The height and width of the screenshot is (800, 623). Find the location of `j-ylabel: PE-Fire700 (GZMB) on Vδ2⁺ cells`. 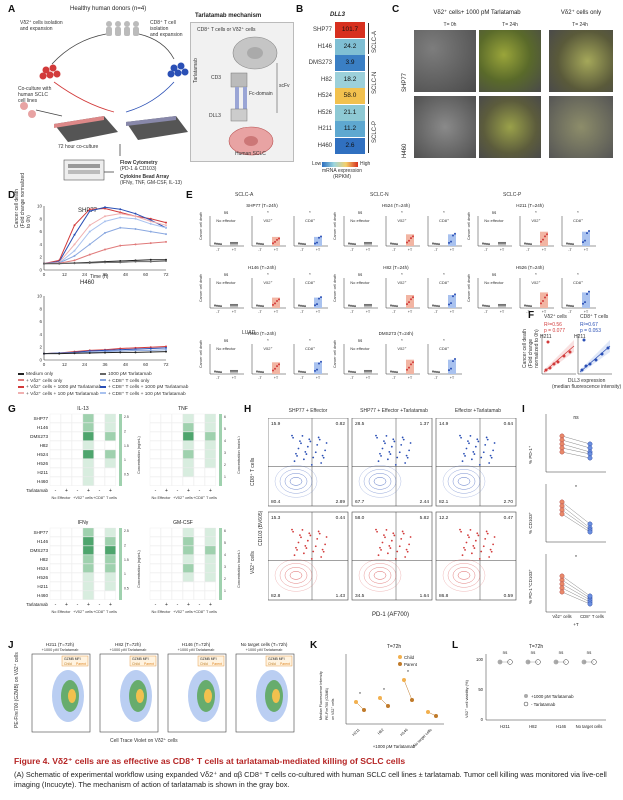

j-ylabel: PE-Fire700 (GZMB) on Vδ2⁺ cells is located at coordinates (17, 690).